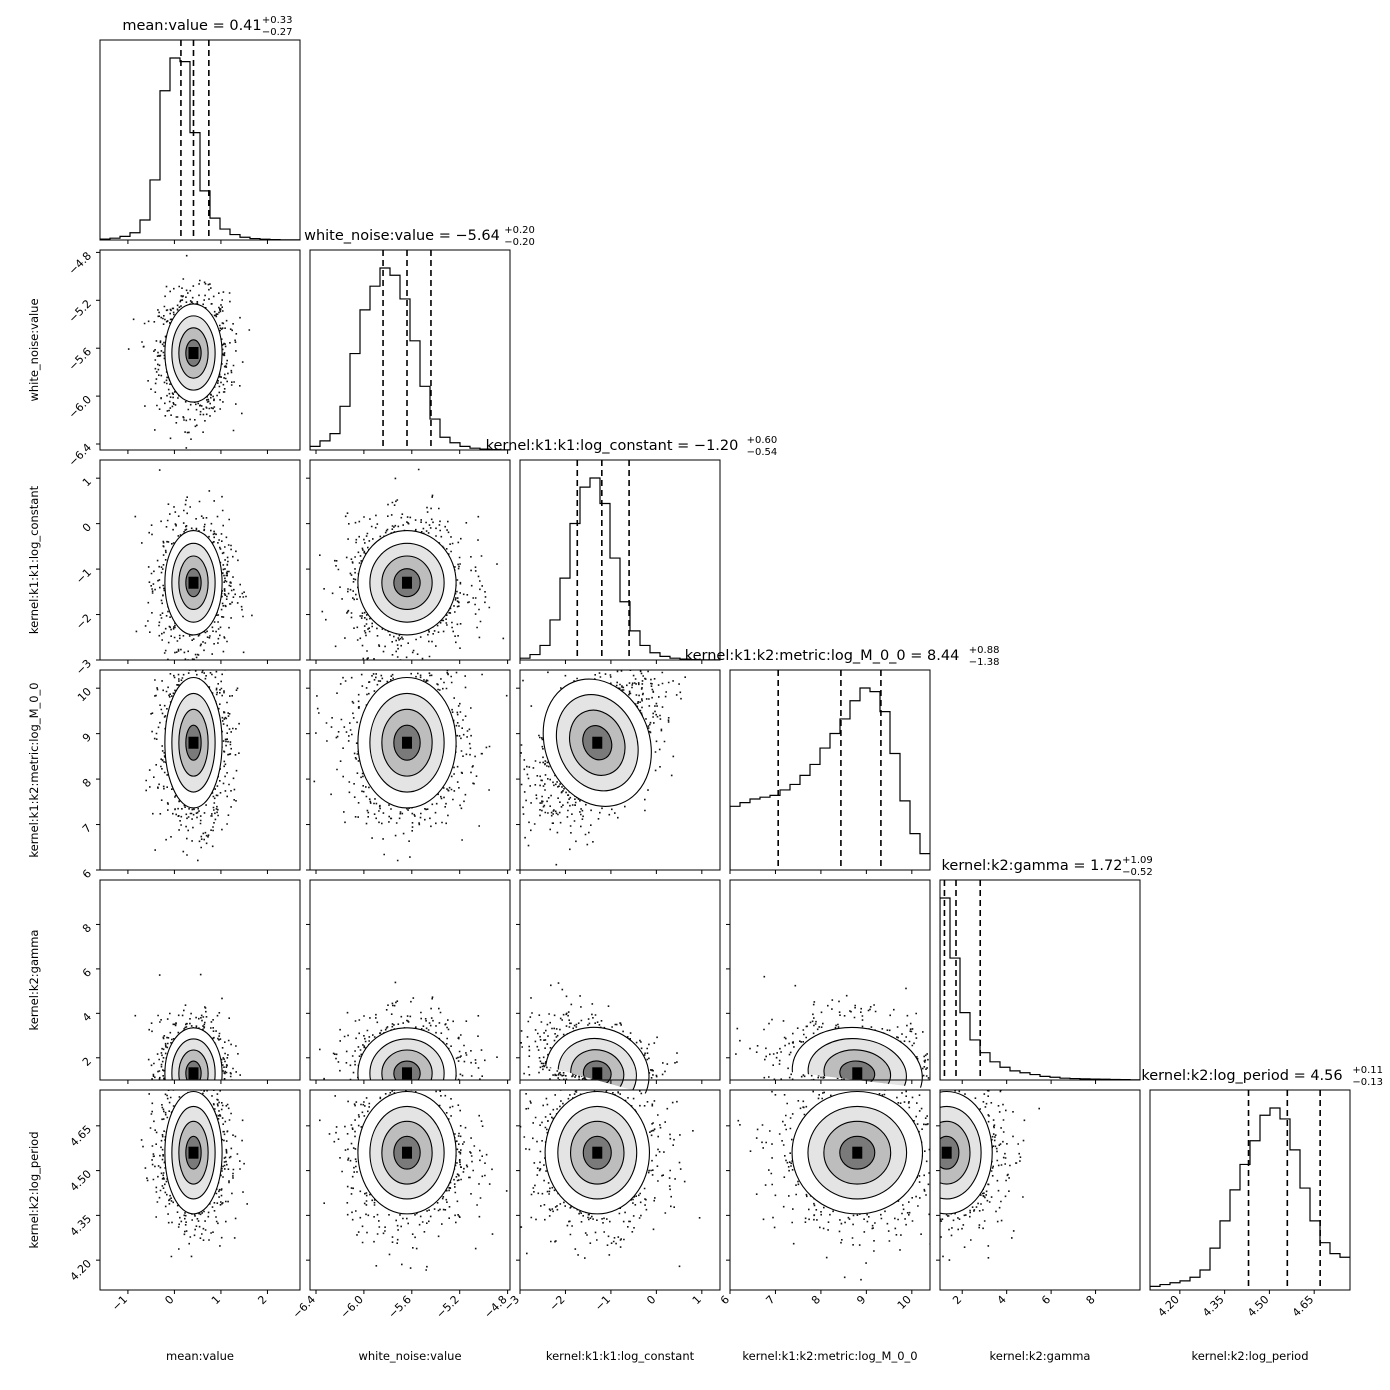 The height and width of the screenshot is (1390, 1390). What do you see at coordinates (34, 559) in the screenshot?
I see `y-axis-label: kernel:k1:k1:log_constant` at bounding box center [34, 559].